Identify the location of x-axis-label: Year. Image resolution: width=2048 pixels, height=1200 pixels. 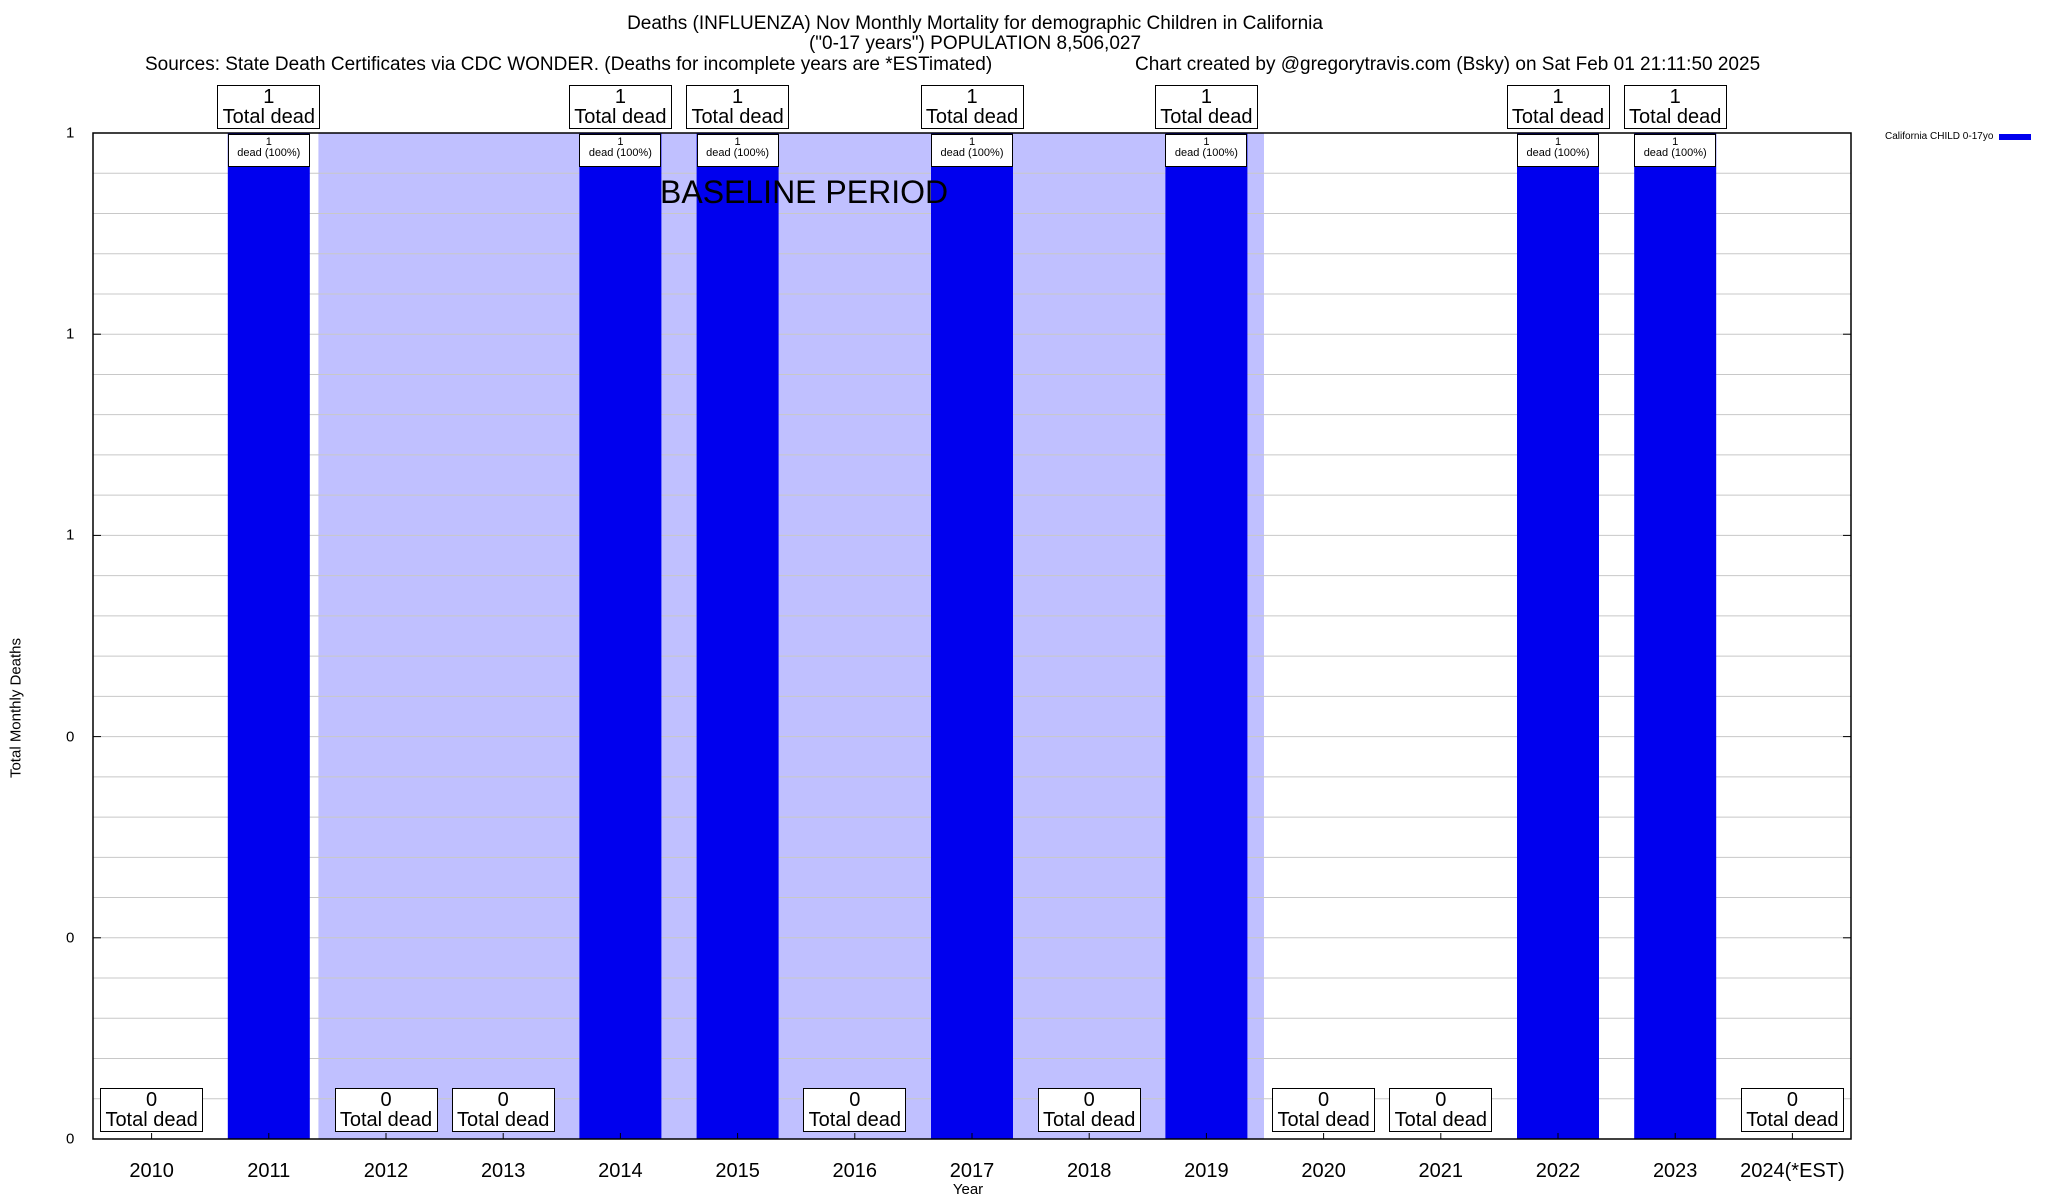
(968, 1189).